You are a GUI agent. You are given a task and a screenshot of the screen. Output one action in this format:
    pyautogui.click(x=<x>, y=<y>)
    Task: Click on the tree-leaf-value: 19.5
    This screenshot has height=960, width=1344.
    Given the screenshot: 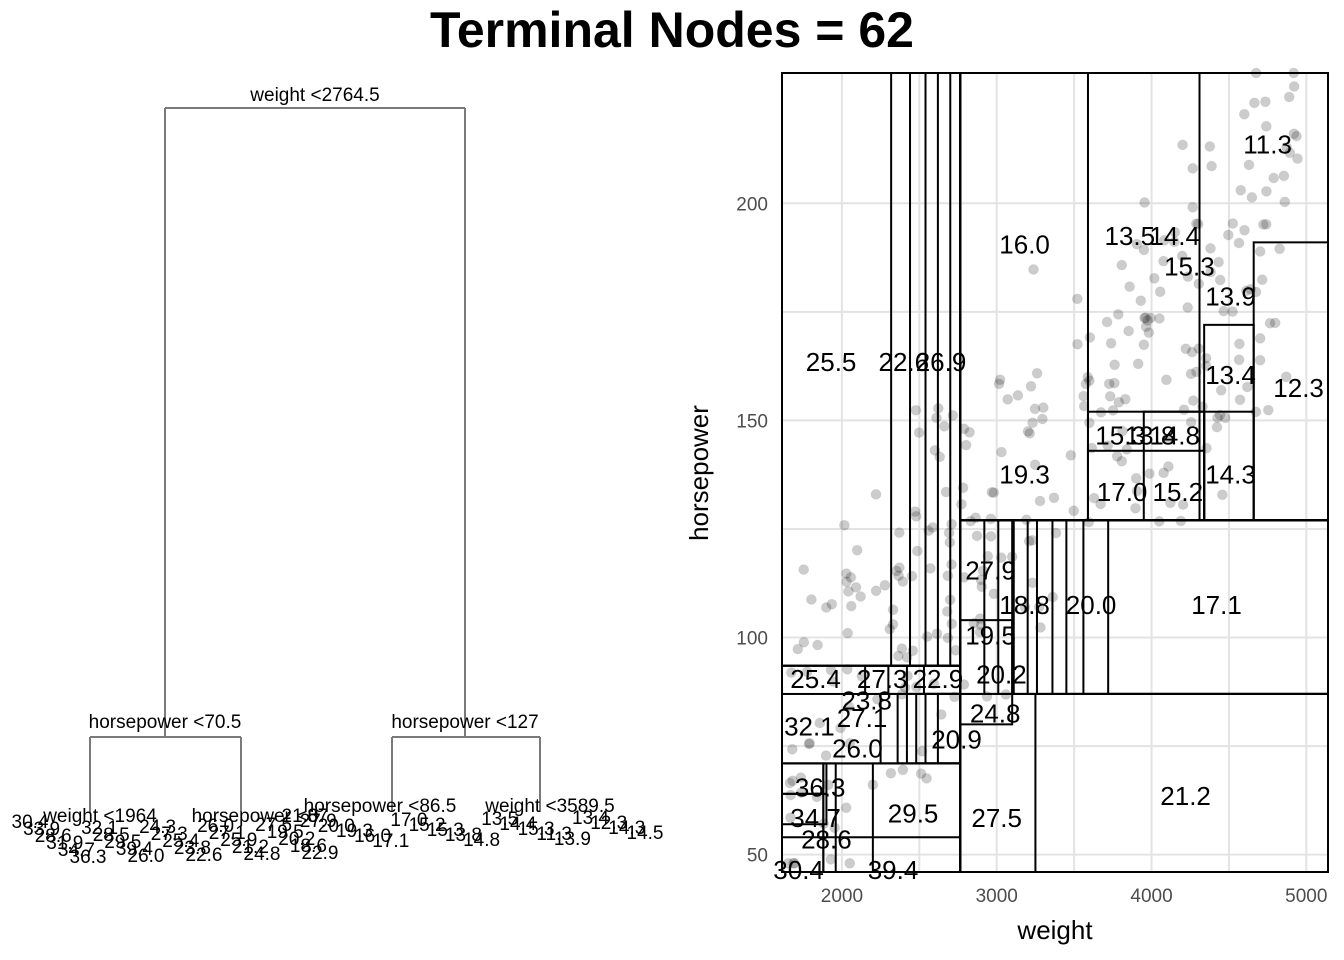 What is the action you would take?
    pyautogui.click(x=285, y=832)
    